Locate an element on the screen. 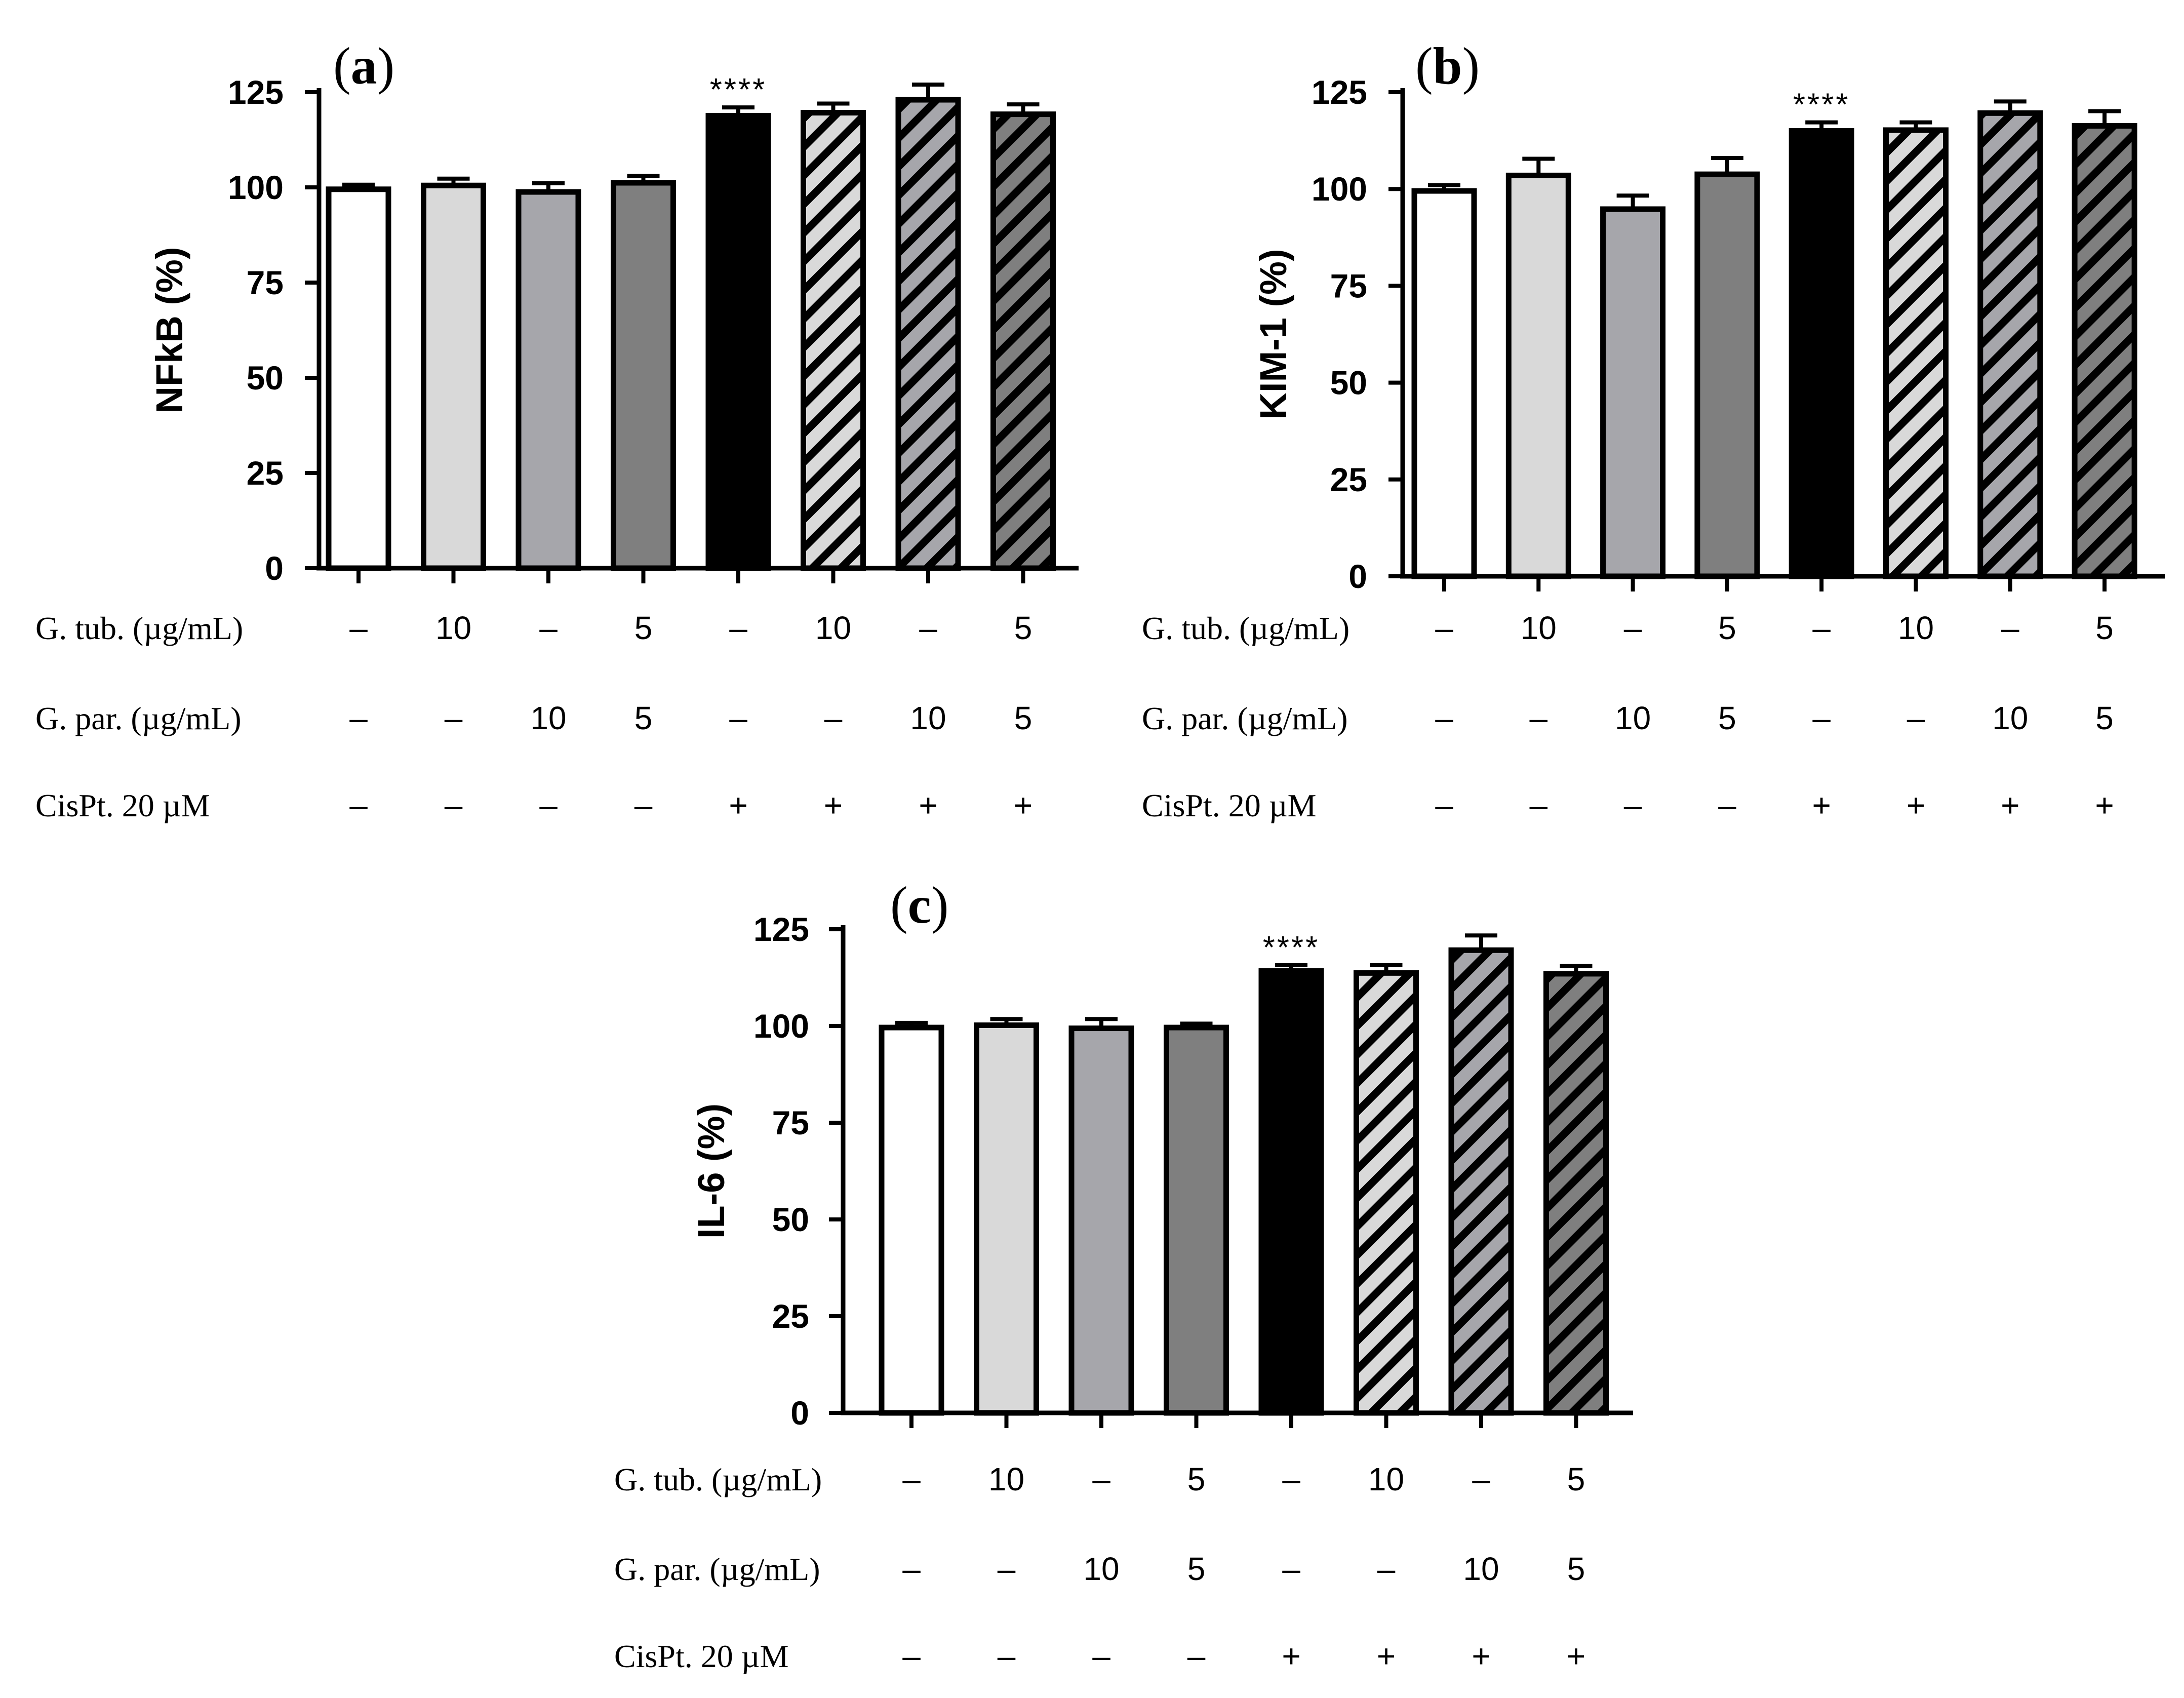  panel-label: (c) is located at coordinates (919, 905).